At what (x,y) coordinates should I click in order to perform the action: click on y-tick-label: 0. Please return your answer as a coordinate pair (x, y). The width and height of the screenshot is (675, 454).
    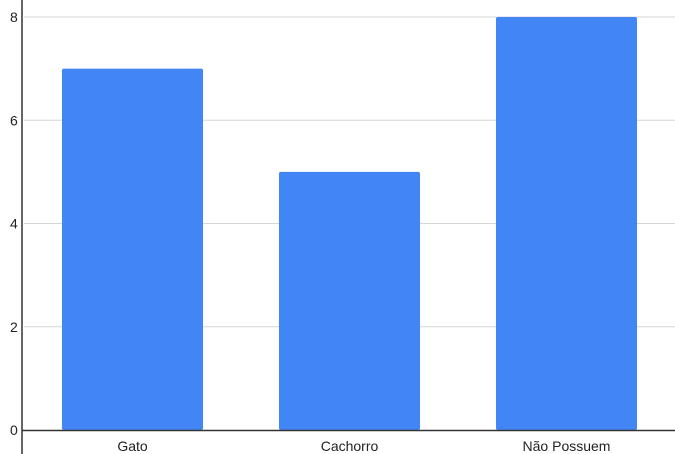
    Looking at the image, I should click on (14, 430).